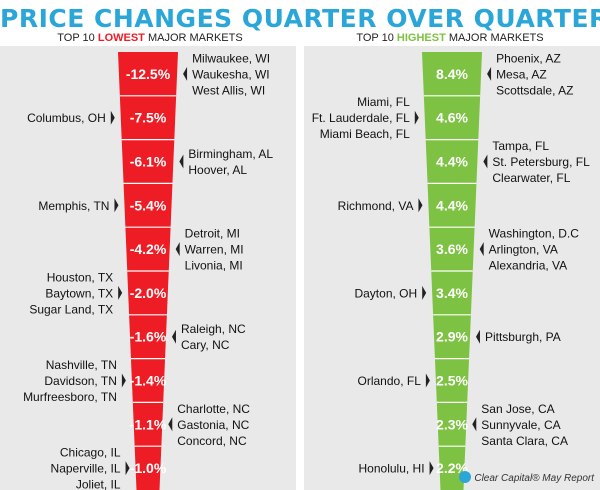 This screenshot has width=600, height=490. Describe the element at coordinates (465, 477) in the screenshot. I see `clear-capital-logo-icon` at that location.